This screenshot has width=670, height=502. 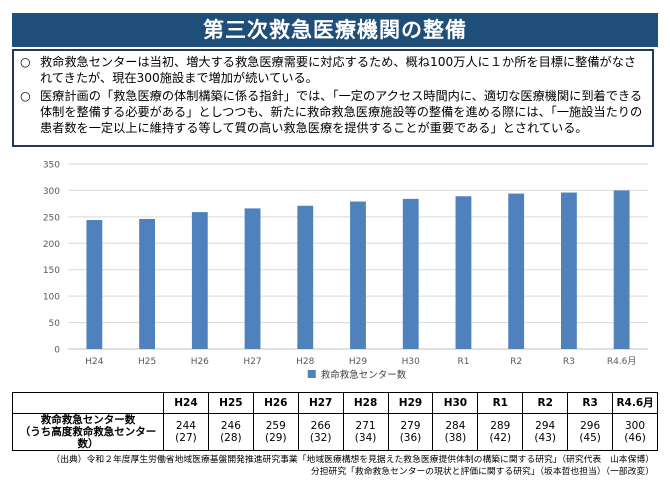 I want to click on table-cell: 271 (34), so click(x=365, y=432).